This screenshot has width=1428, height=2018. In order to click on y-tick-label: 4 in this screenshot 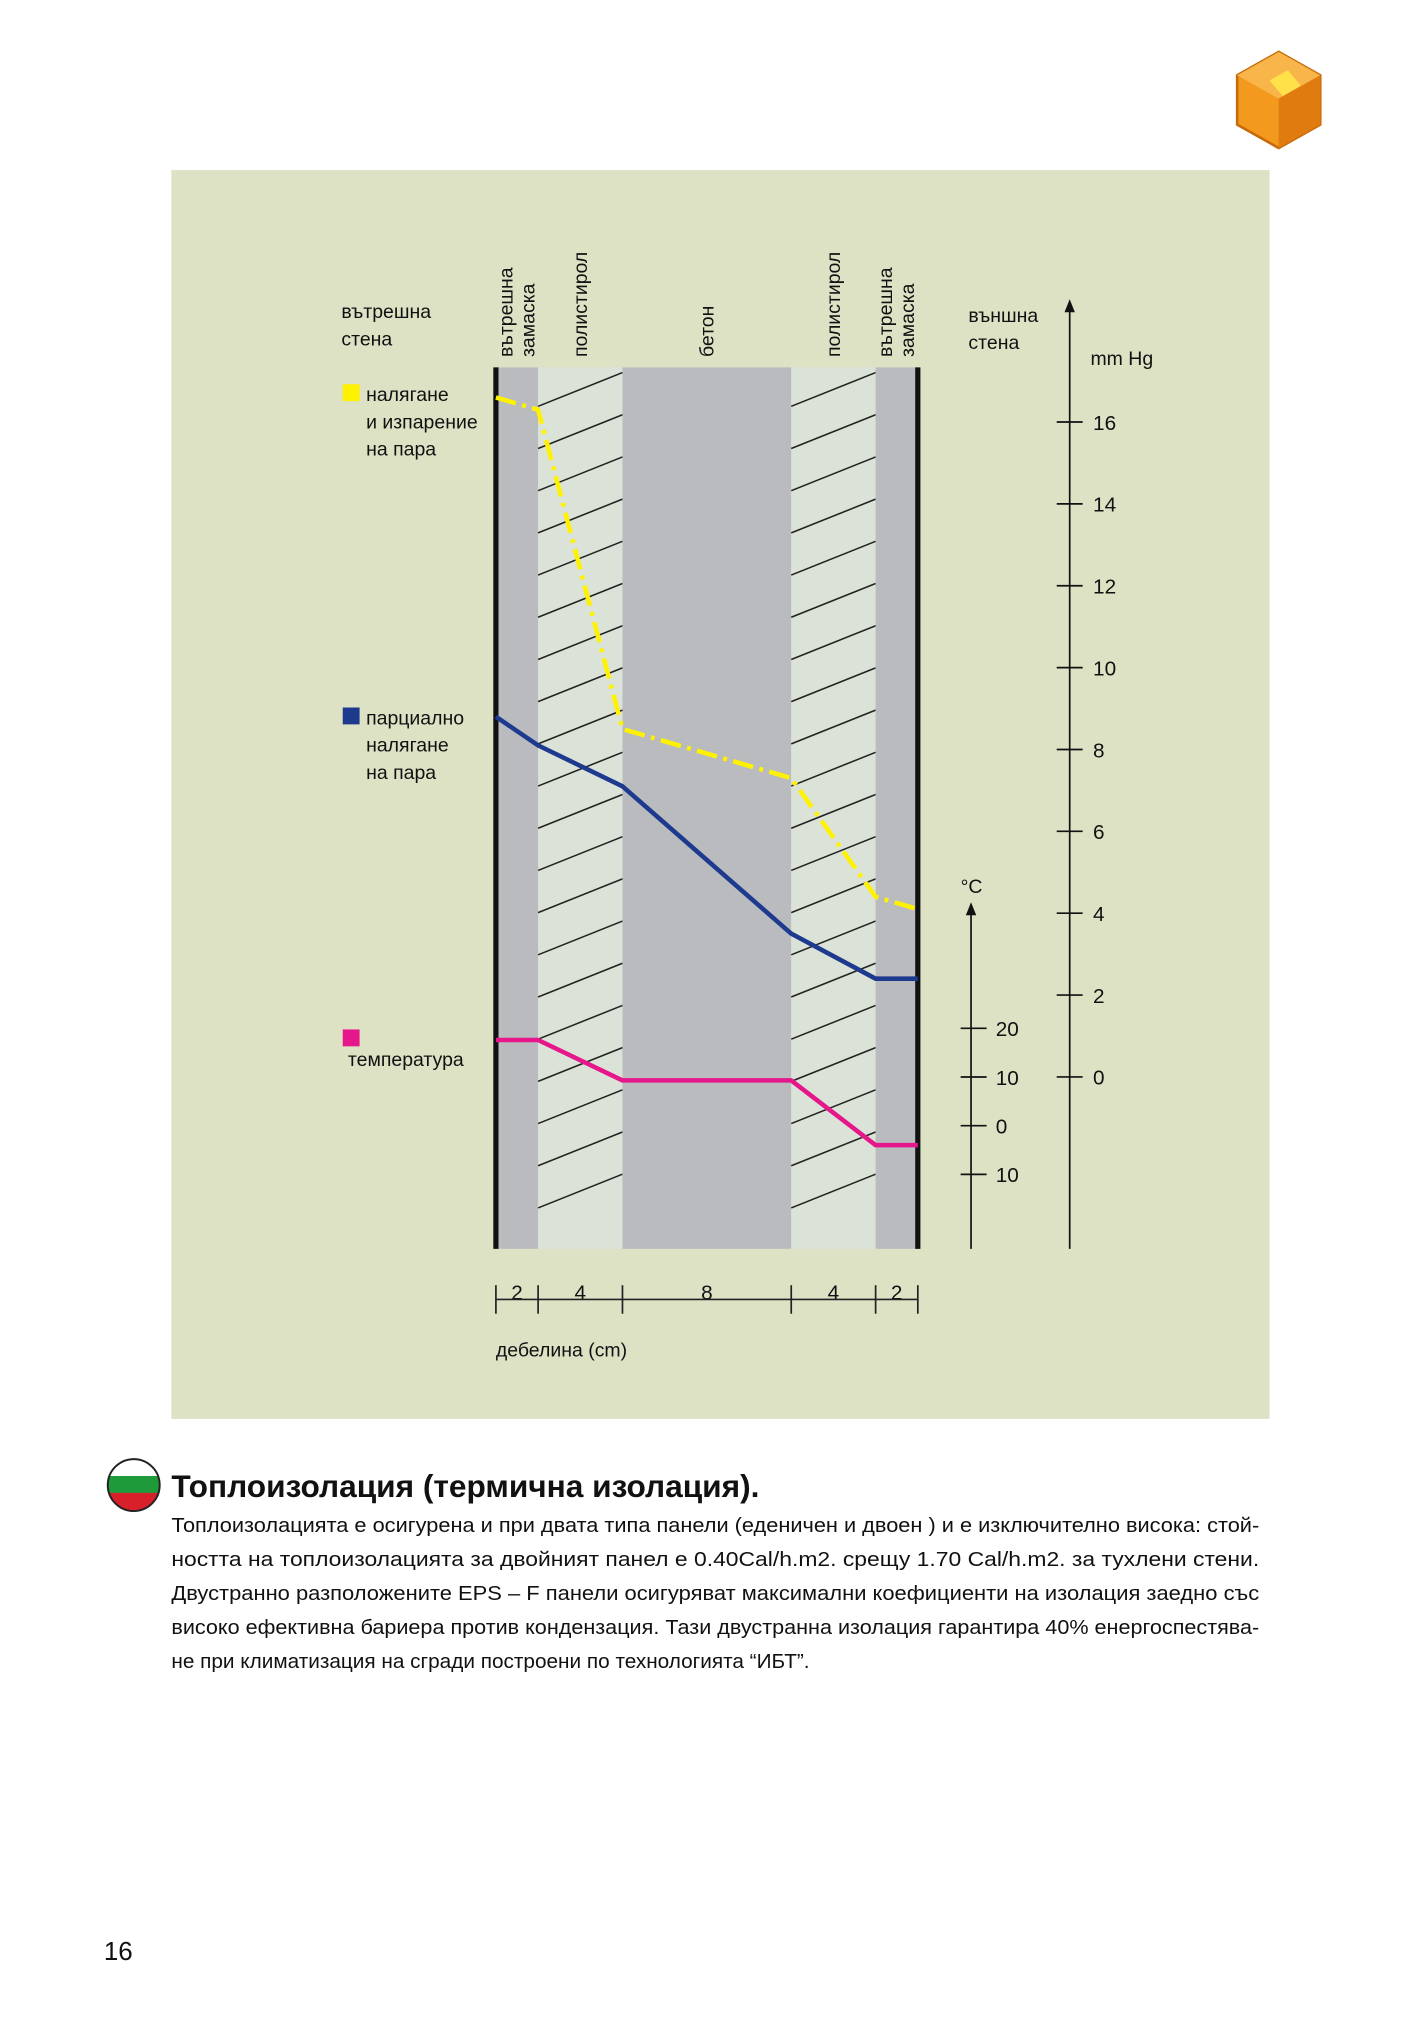, I will do `click(1099, 914)`.